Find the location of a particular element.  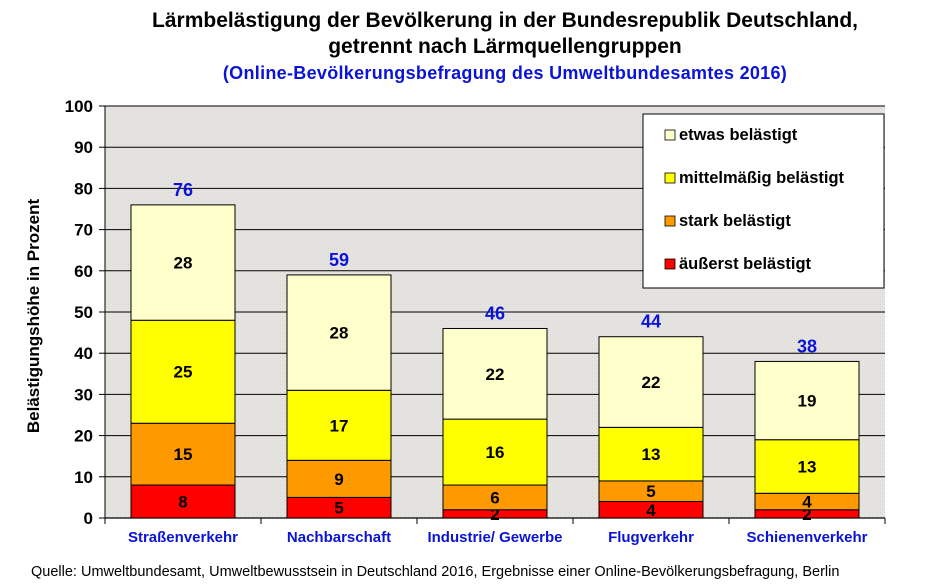

segment-value-label: 6 is located at coordinates (494, 497).